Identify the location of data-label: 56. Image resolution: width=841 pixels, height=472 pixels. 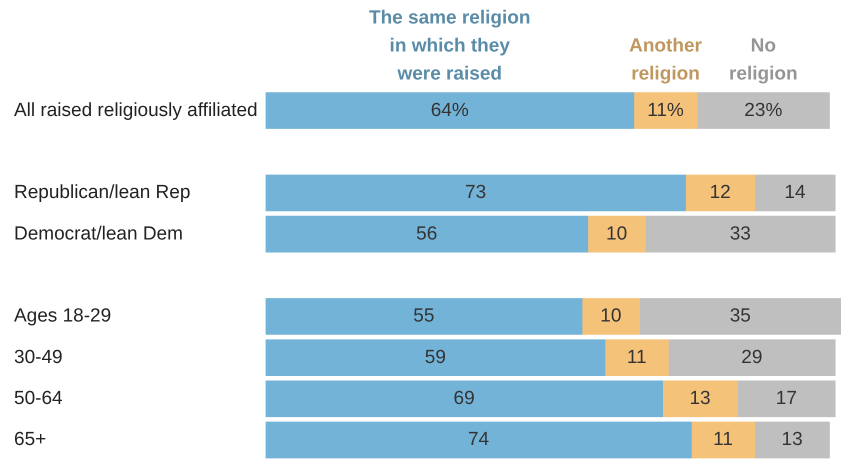
(427, 233).